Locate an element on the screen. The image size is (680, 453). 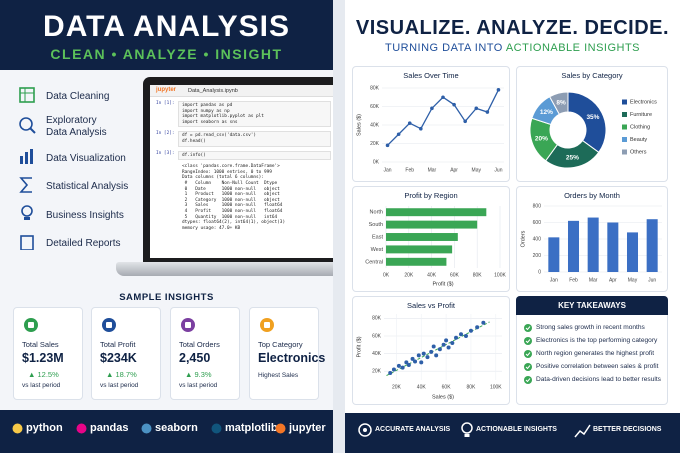
y-tick-label: East is located at coordinates (377, 237).